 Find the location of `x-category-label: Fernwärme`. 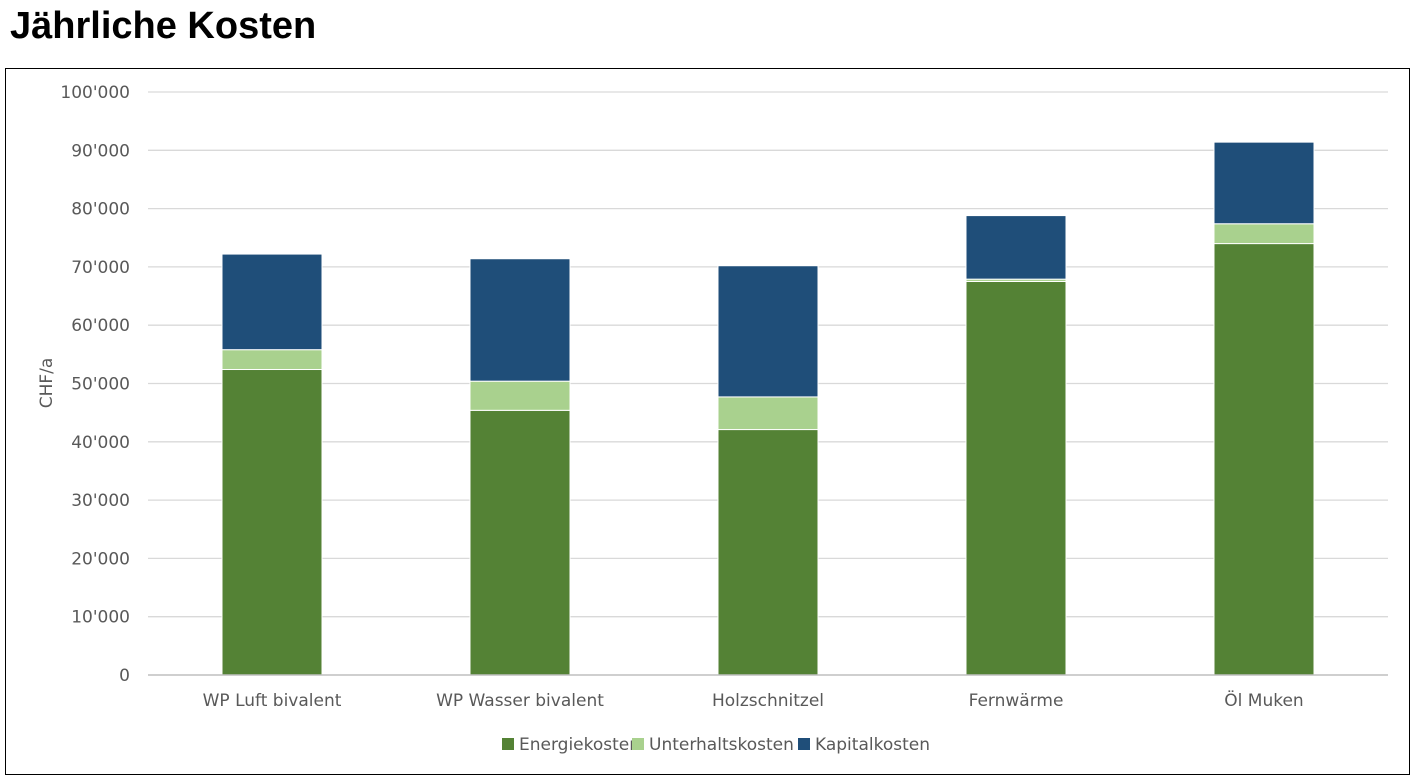

x-category-label: Fernwärme is located at coordinates (1016, 701).